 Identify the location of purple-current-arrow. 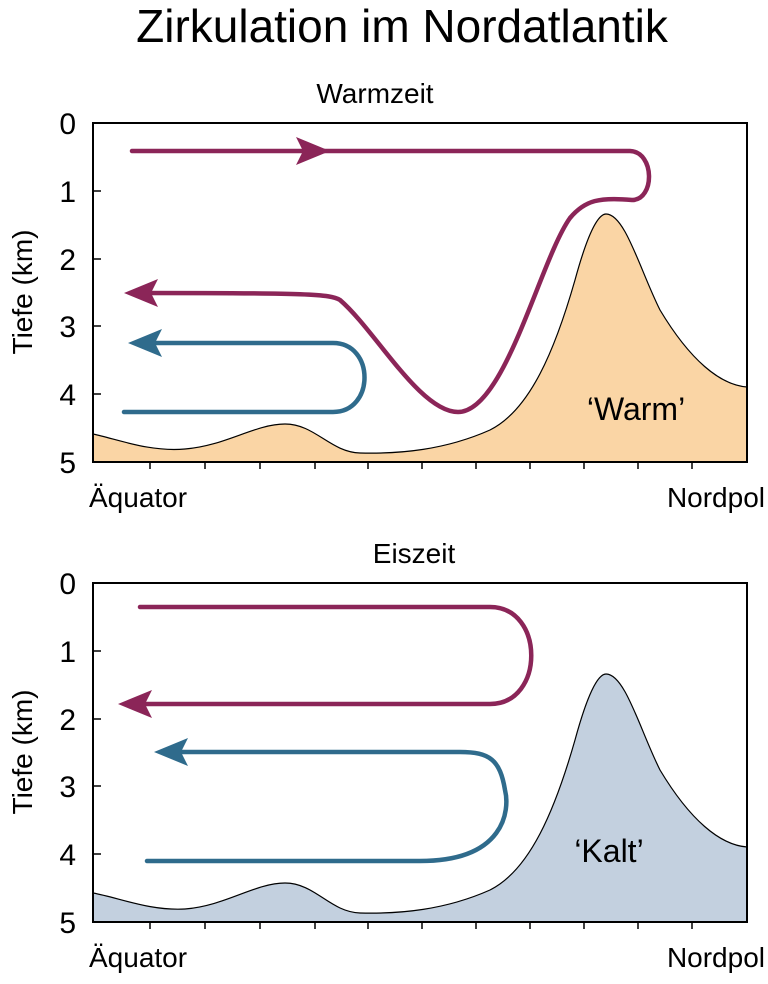
(335, 655).